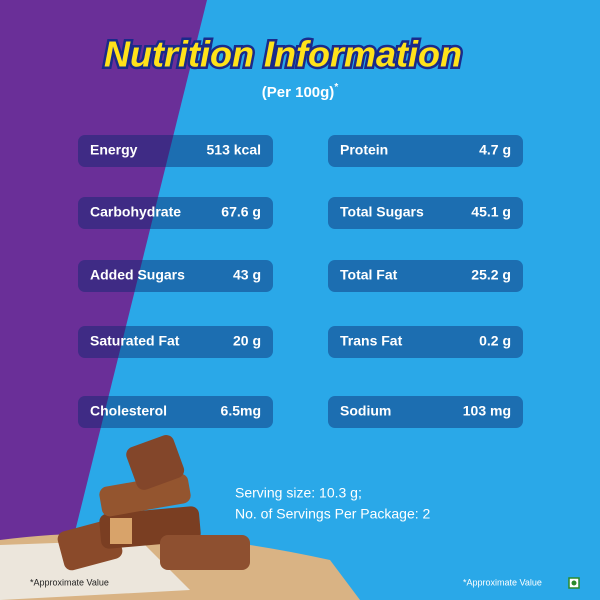  I want to click on subtitle: (Per 100g)*, so click(300, 91).